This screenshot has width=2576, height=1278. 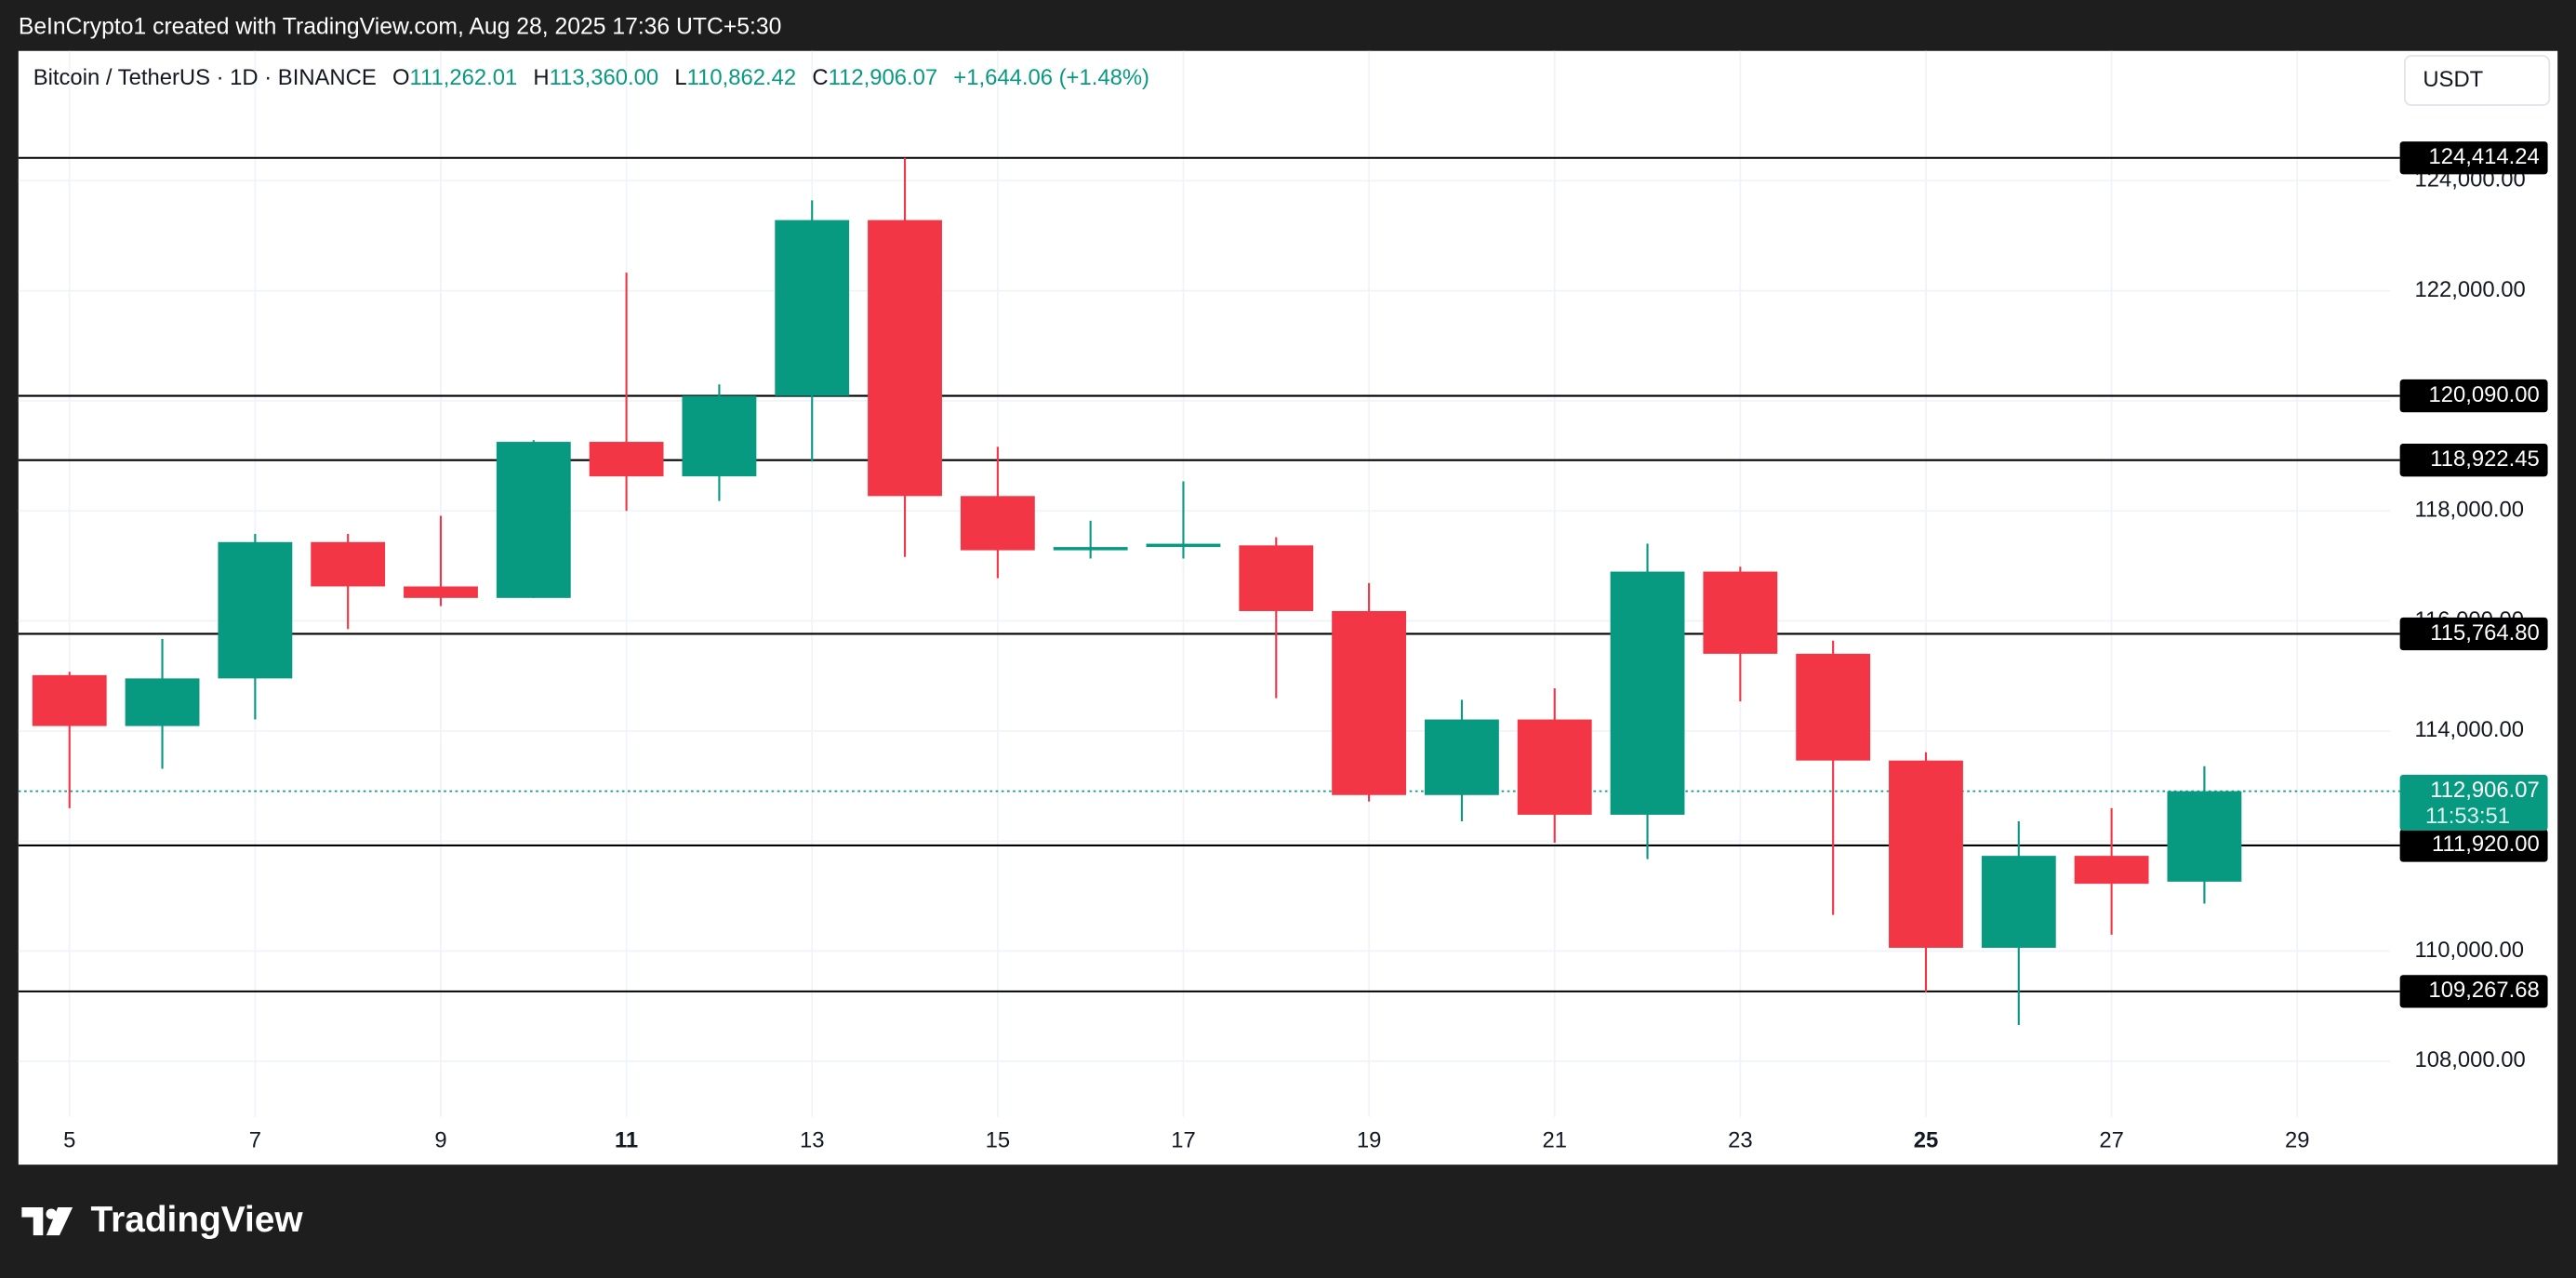 What do you see at coordinates (2297, 1140) in the screenshot?
I see `x-tick-label: 29` at bounding box center [2297, 1140].